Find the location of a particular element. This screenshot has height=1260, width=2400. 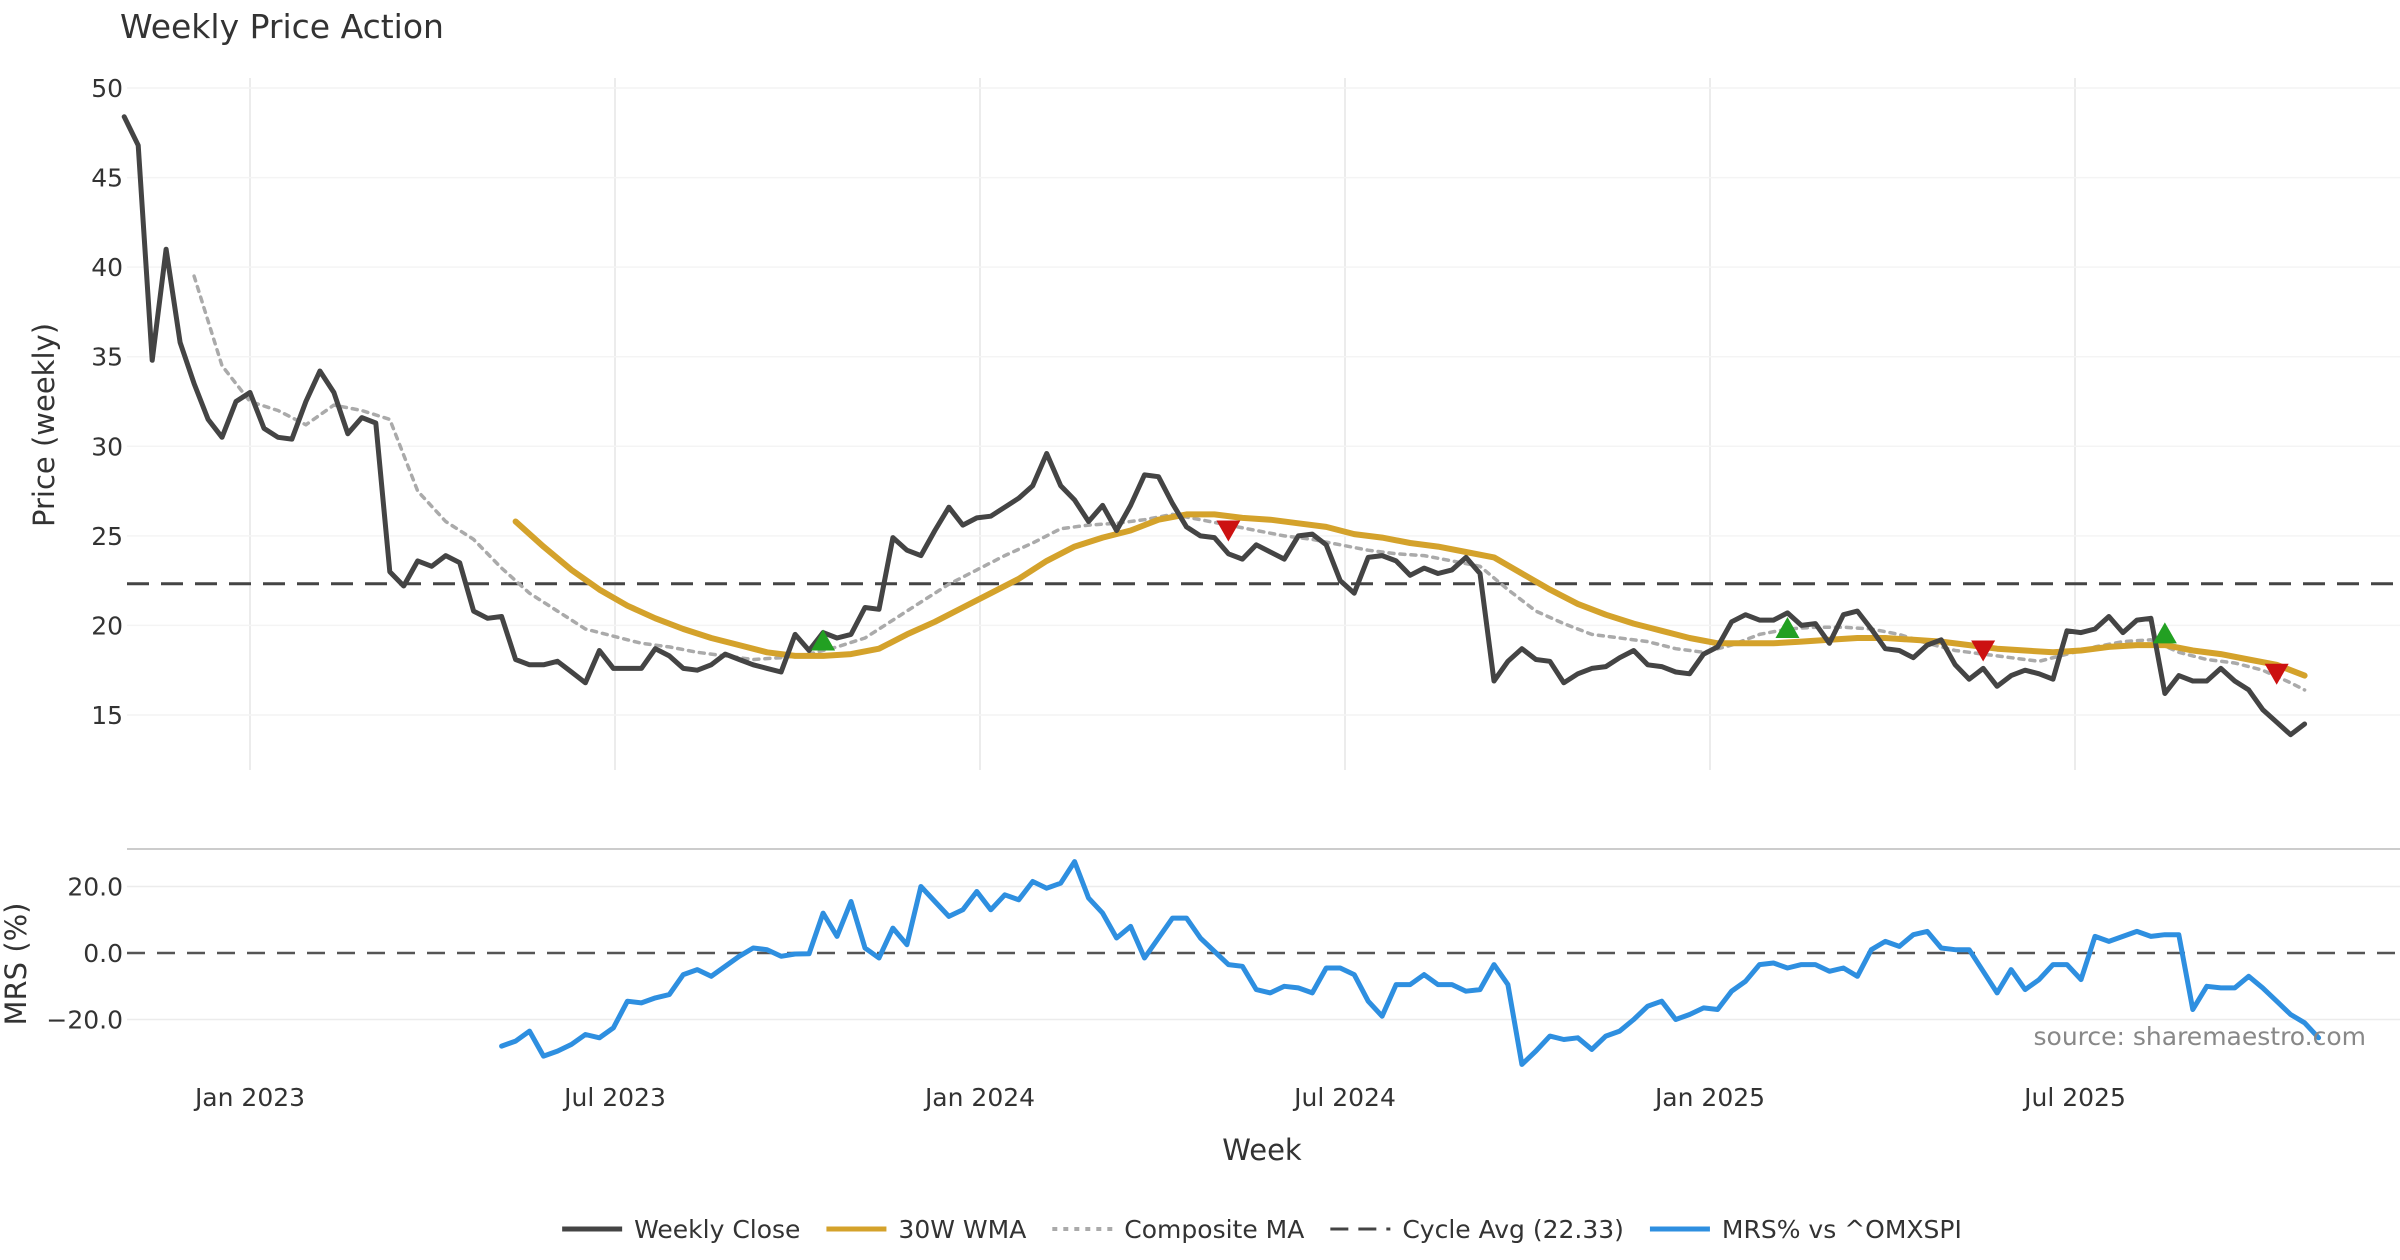

price-y-tick-label: 15 is located at coordinates (107, 715).